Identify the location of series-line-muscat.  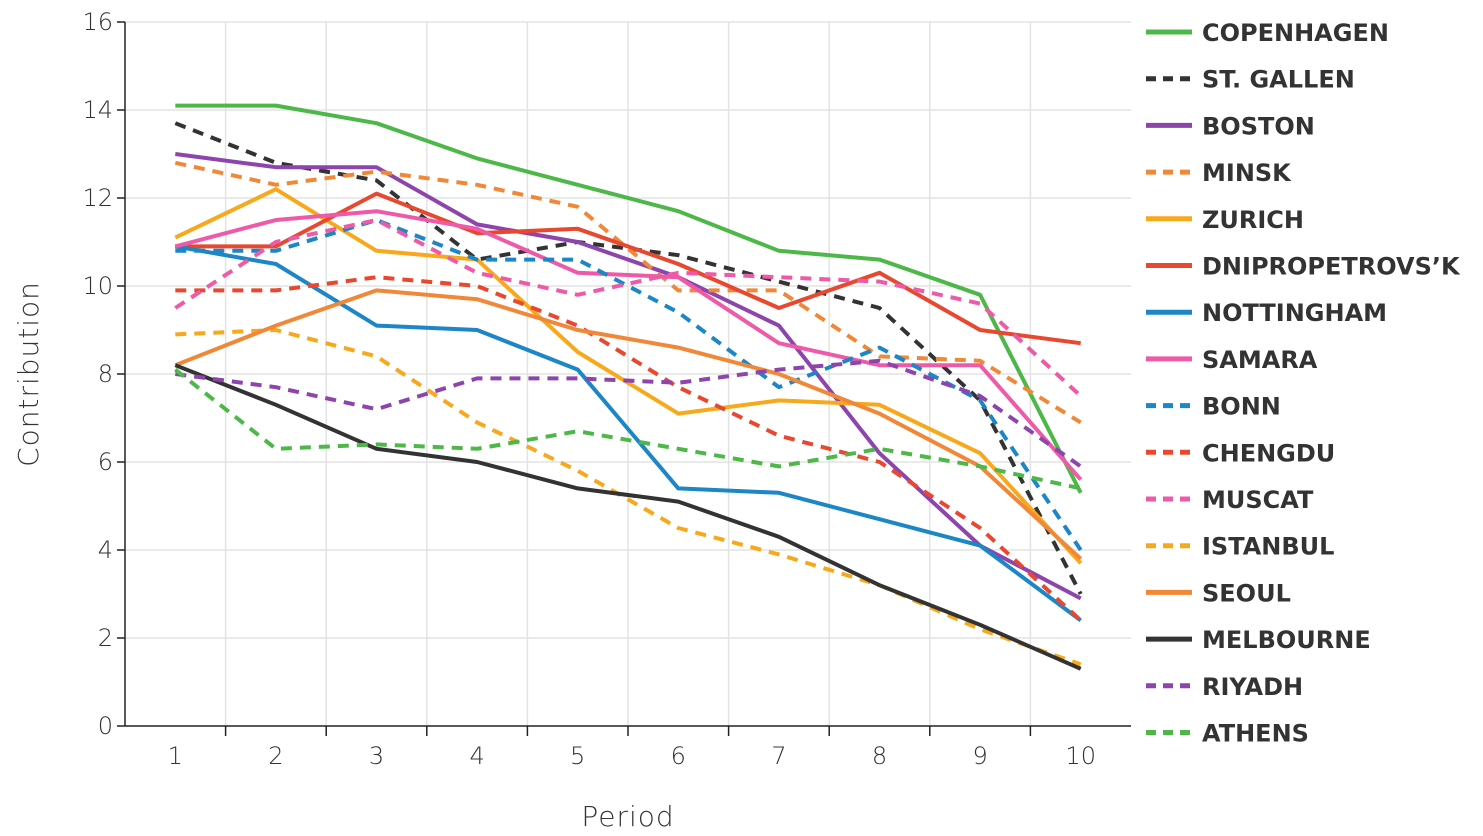
(628, 308).